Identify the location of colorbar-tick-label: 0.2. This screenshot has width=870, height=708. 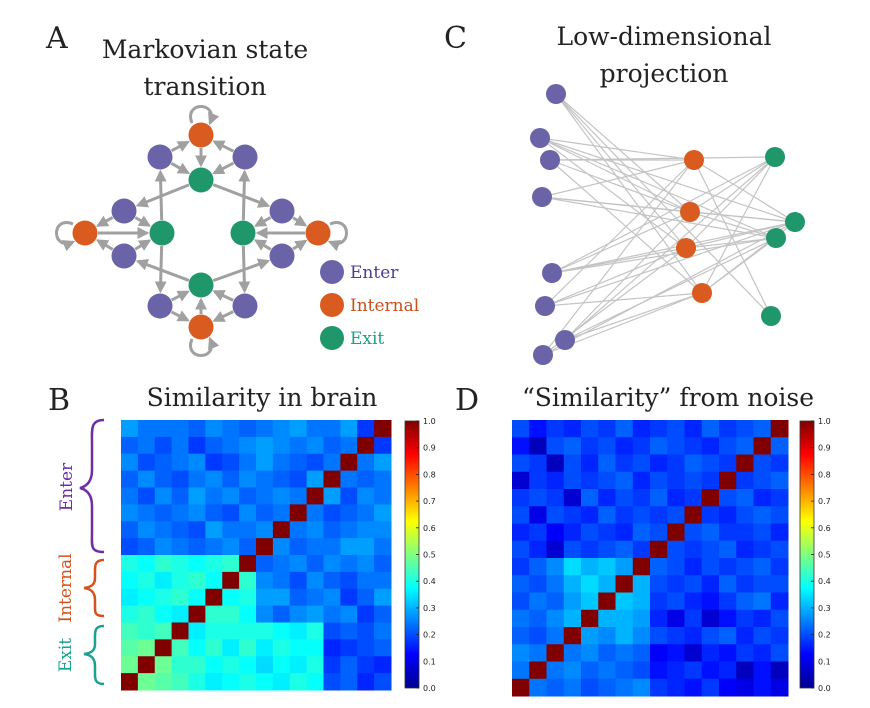
(429, 635).